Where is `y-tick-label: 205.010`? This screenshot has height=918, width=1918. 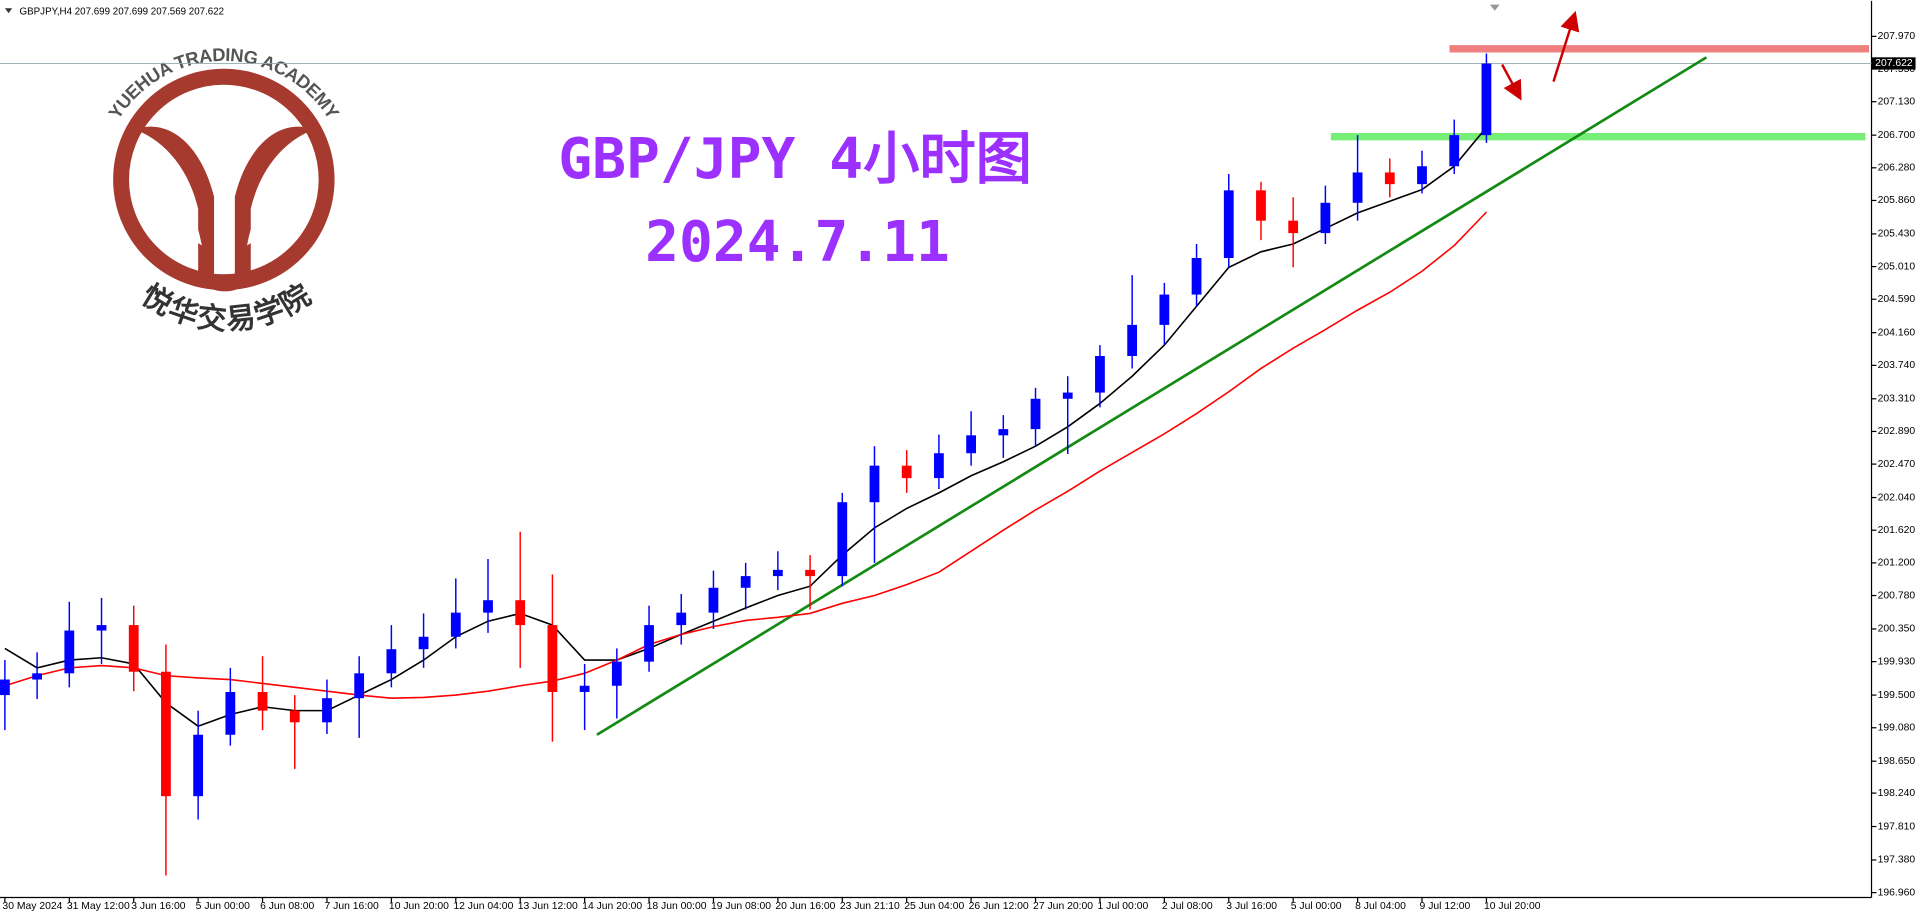 y-tick-label: 205.010 is located at coordinates (1897, 266).